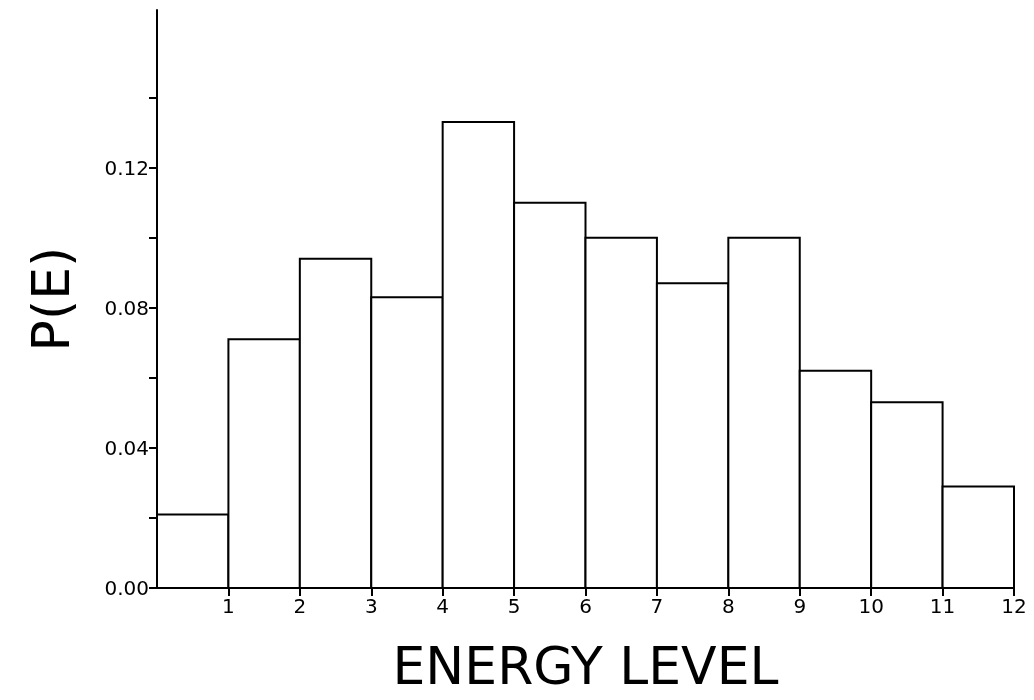  Describe the element at coordinates (585, 606) in the screenshot. I see `x-tick-label: 6` at that location.